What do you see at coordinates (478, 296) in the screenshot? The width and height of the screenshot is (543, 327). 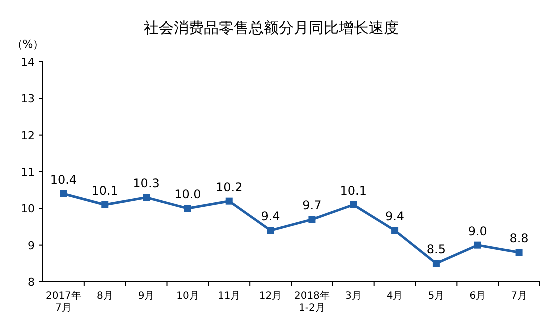 I see `xtick: 6月` at bounding box center [478, 296].